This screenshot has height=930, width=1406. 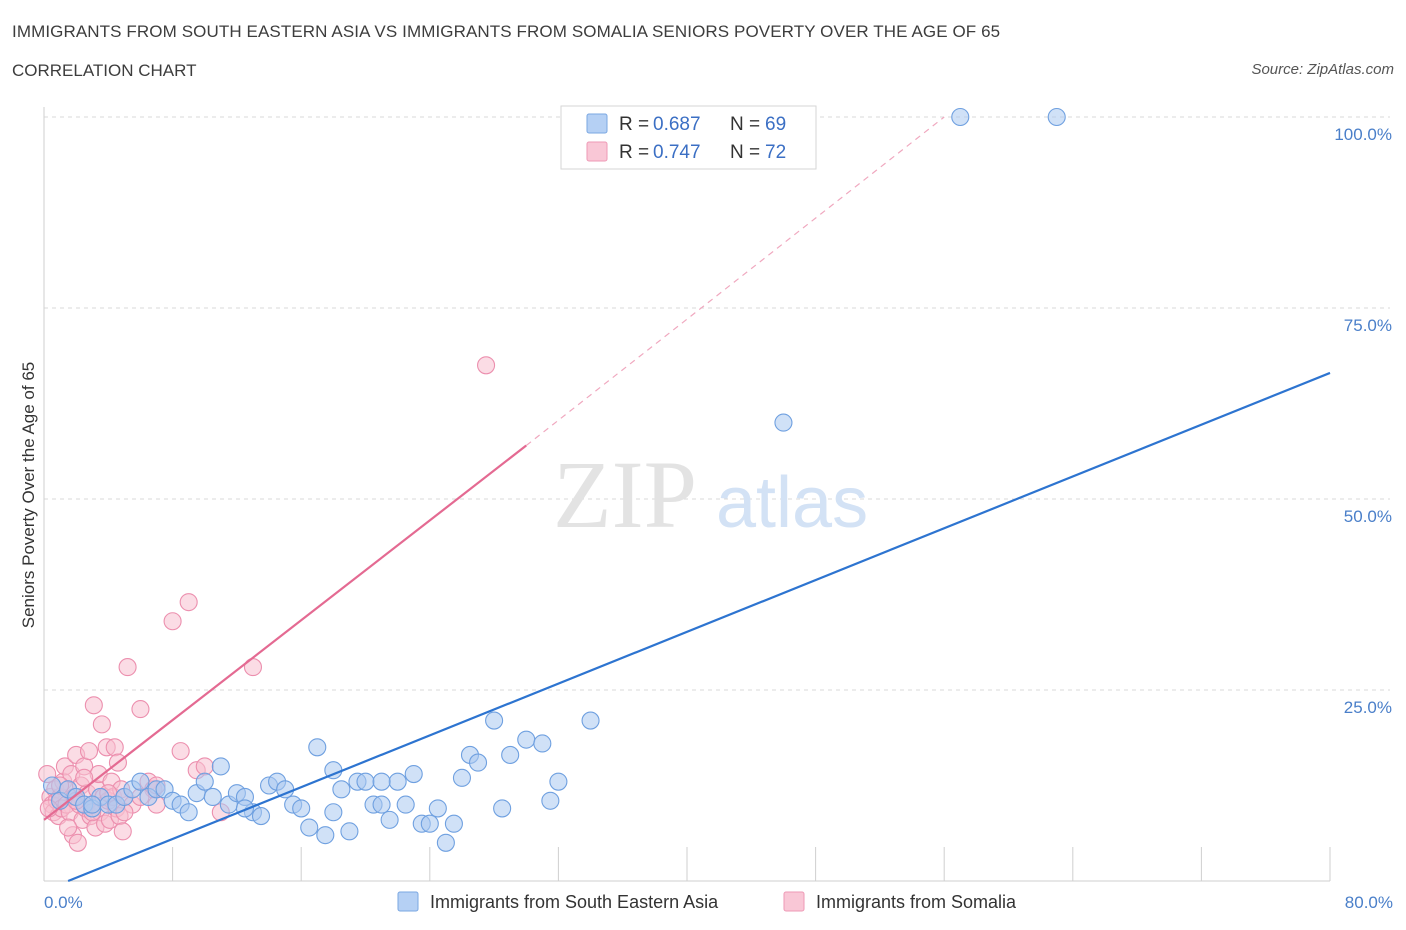 I want to click on bottom-legend-swatch-sea, so click(x=408, y=901).